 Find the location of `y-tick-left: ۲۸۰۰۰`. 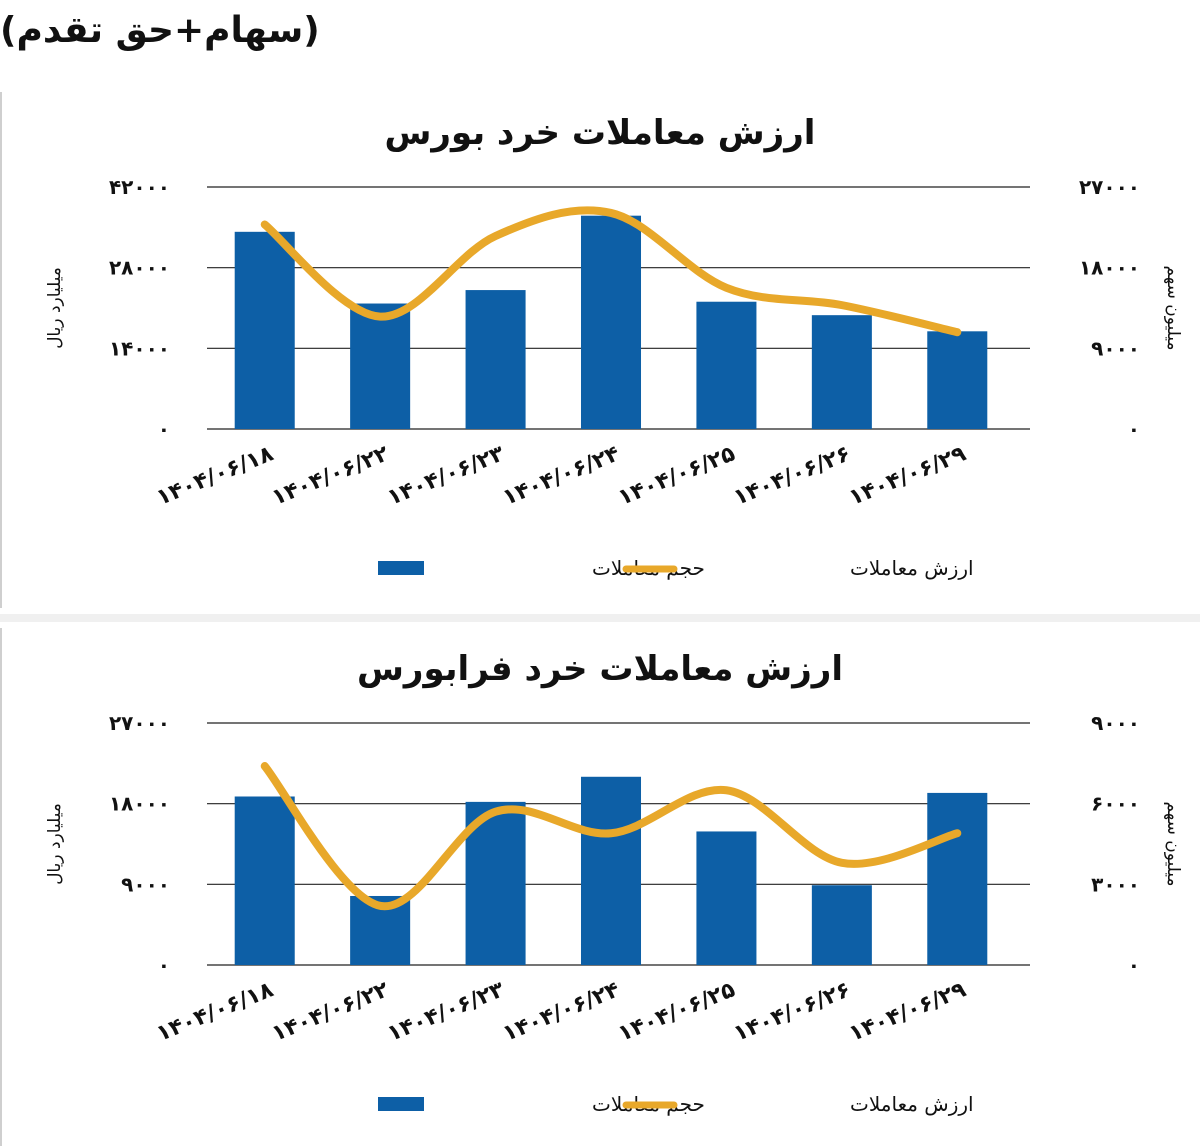

y-tick-left: ۲۸۰۰۰ is located at coordinates (139, 268).